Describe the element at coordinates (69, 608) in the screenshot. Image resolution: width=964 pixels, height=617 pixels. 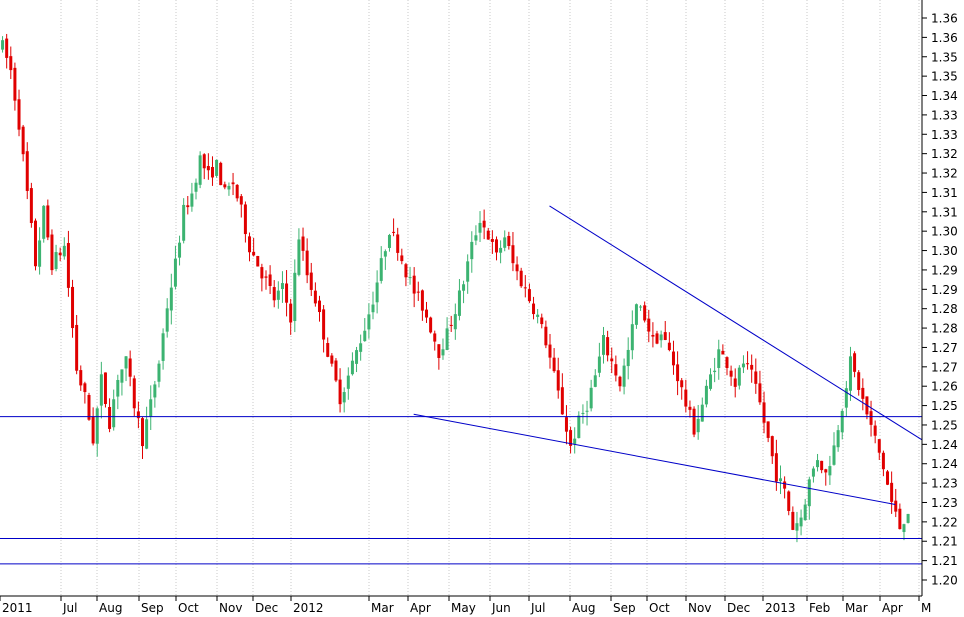
I see `x-tick-label: Jul` at that location.